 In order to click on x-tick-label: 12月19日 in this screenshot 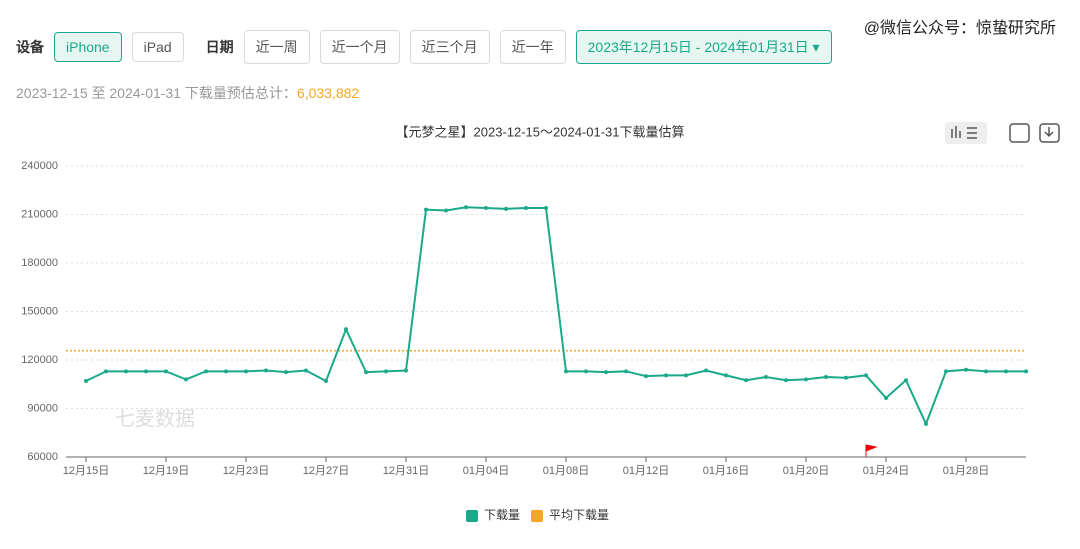, I will do `click(166, 471)`.